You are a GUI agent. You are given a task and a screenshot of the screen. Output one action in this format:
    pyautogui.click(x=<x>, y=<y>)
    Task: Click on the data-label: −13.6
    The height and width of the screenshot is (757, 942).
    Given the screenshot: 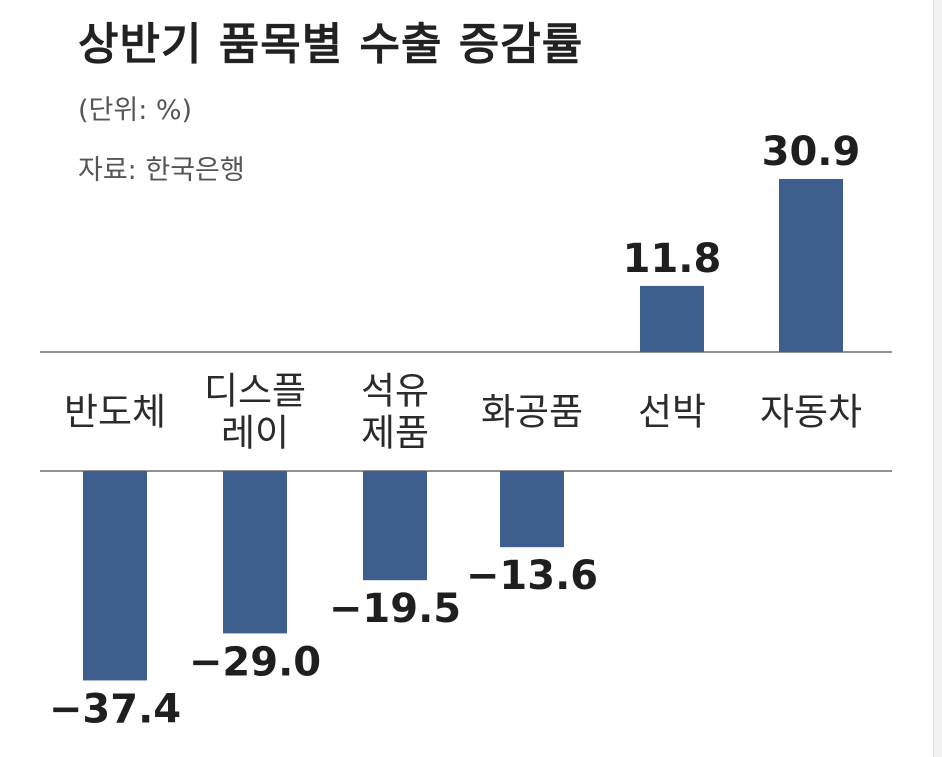 What is the action you would take?
    pyautogui.click(x=532, y=576)
    